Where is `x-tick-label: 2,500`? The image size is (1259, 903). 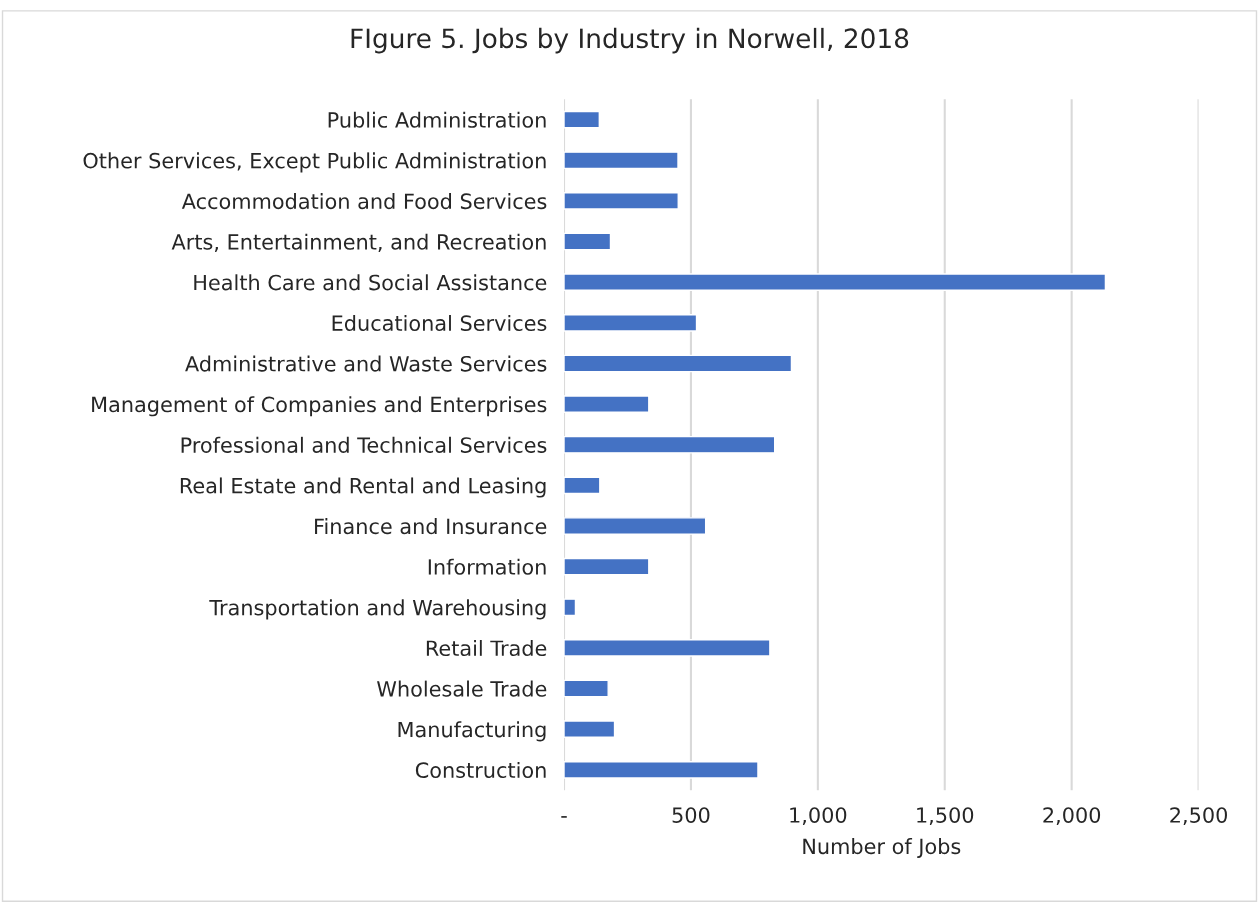 x-tick-label: 2,500 is located at coordinates (1199, 816).